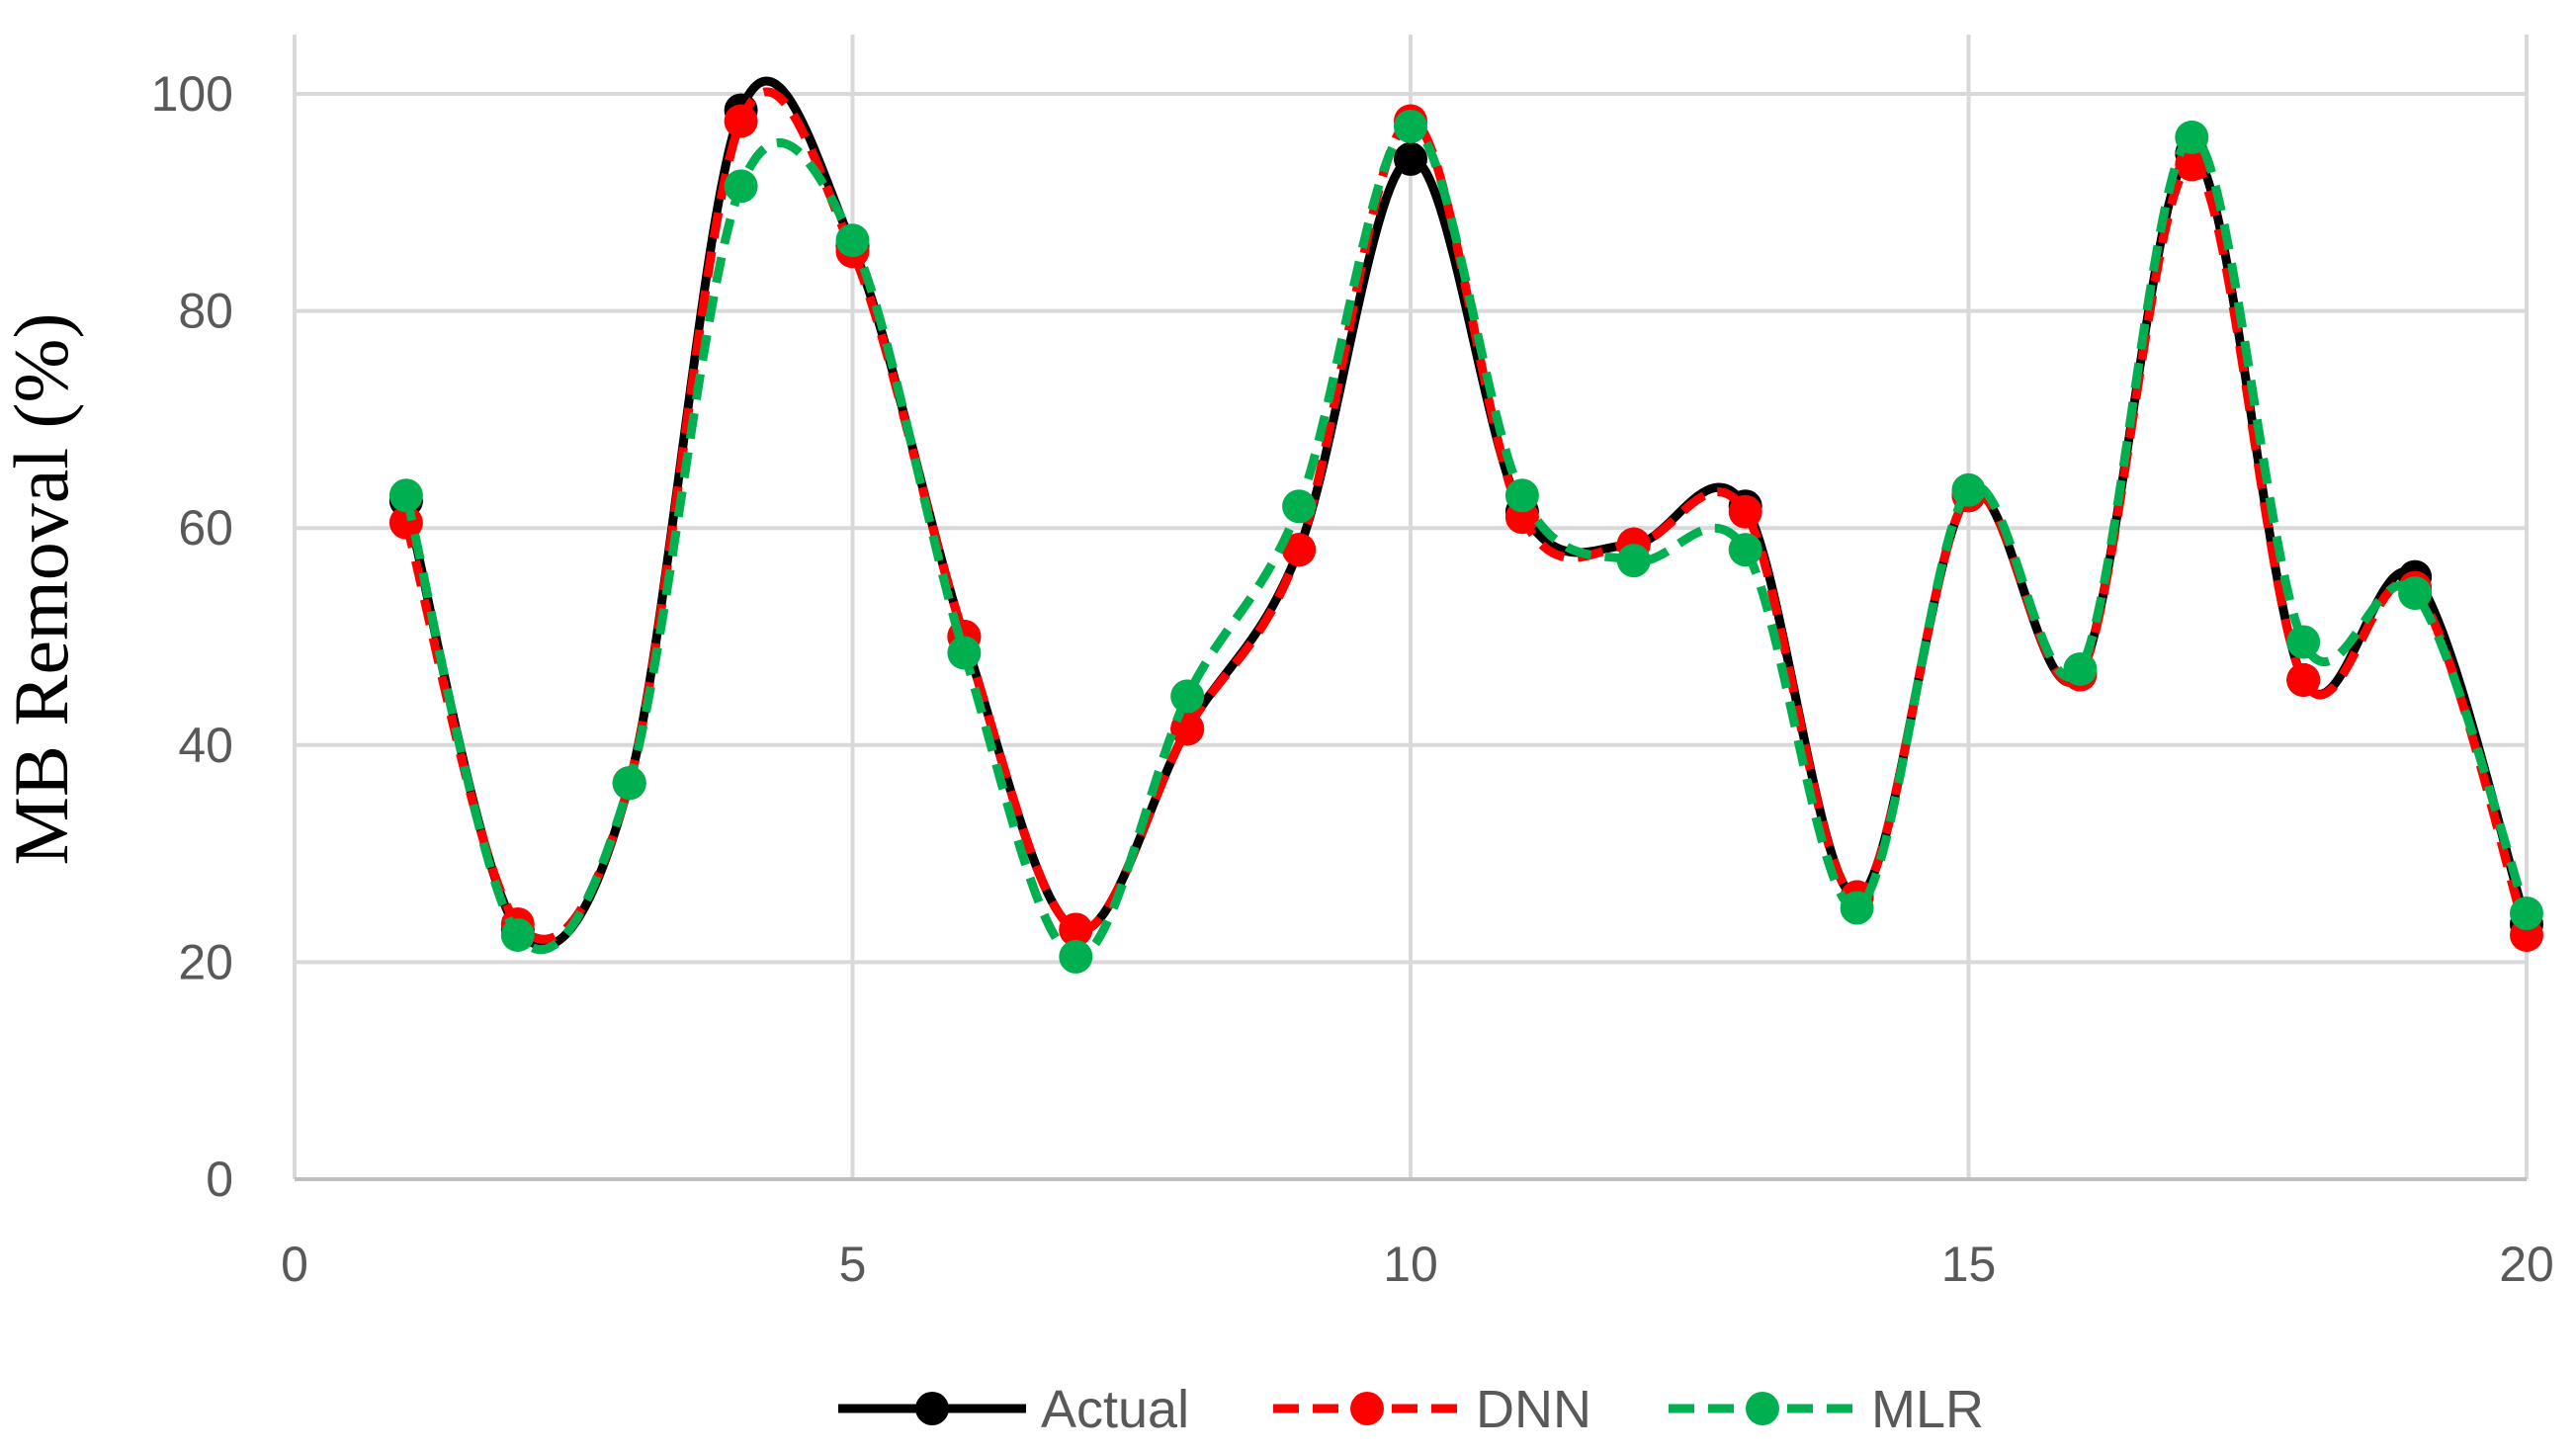  I want to click on x-tick-label: 5, so click(853, 1264).